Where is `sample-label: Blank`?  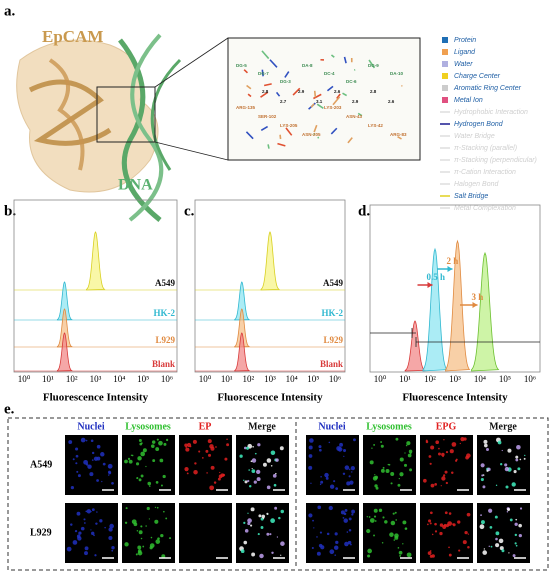 sample-label: Blank is located at coordinates (163, 364).